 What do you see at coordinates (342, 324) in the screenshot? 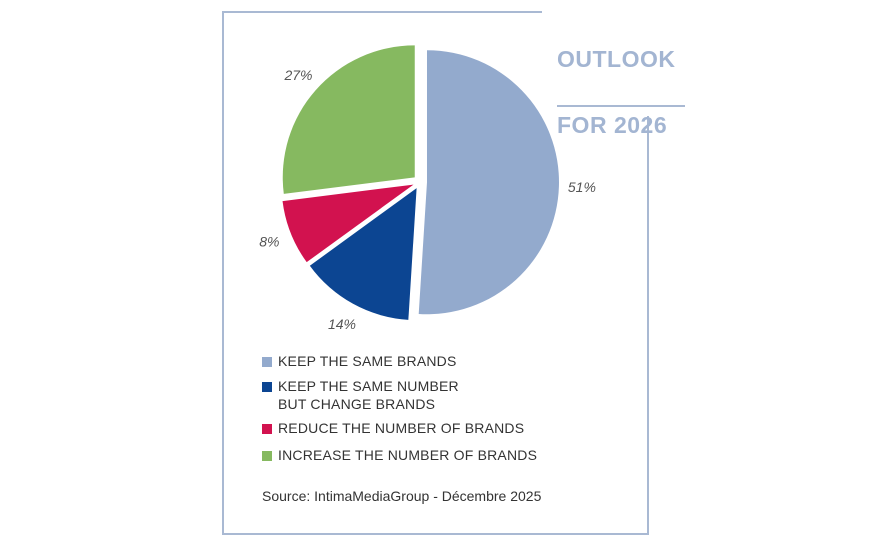
I see `slice-value-label-1: 14%` at bounding box center [342, 324].